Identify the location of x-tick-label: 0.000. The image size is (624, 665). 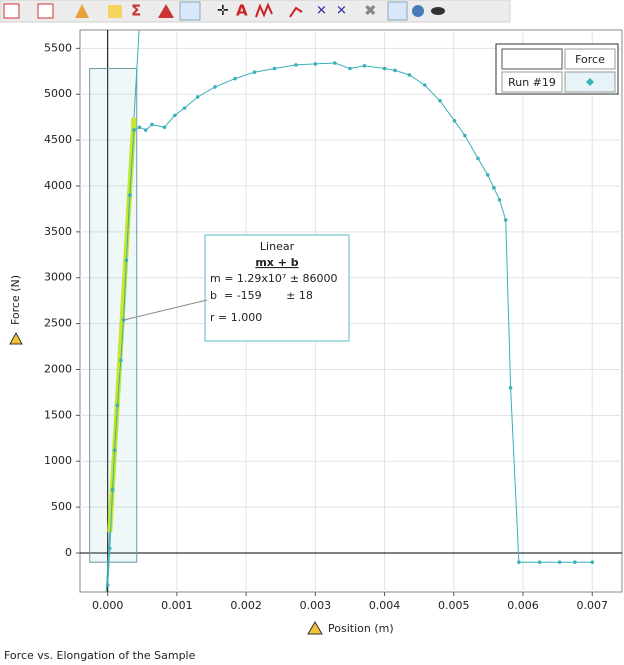
(108, 605).